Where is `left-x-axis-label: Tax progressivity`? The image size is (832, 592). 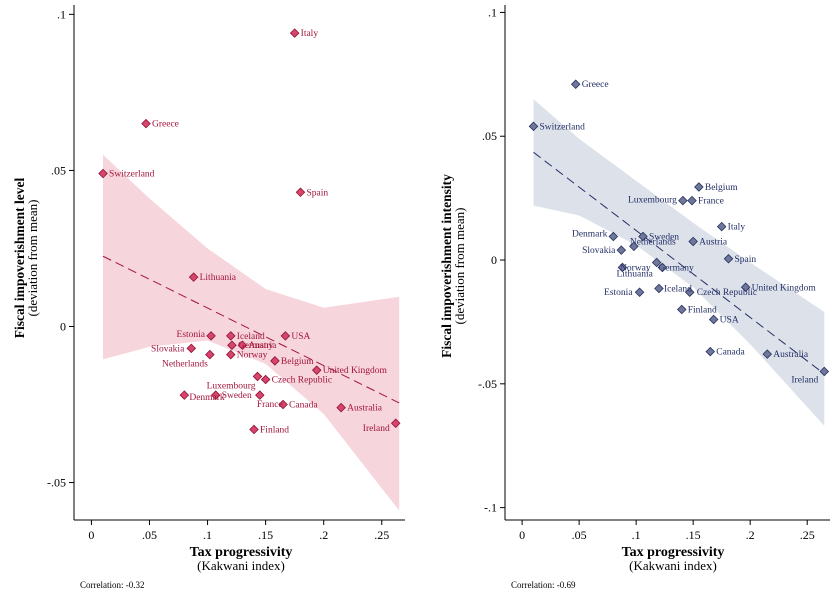
left-x-axis-label: Tax progressivity is located at coordinates (241, 552).